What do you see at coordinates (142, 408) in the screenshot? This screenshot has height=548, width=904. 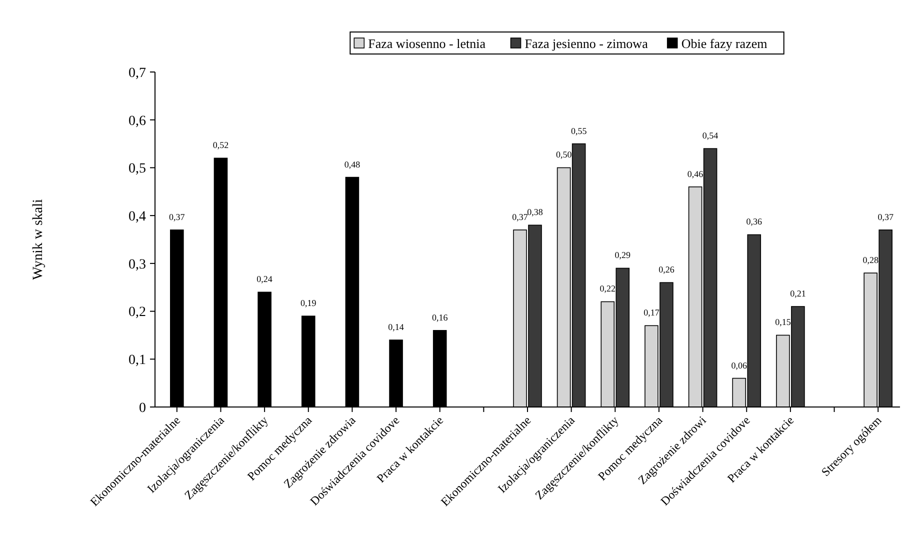 I see `y-tick-label: 0` at bounding box center [142, 408].